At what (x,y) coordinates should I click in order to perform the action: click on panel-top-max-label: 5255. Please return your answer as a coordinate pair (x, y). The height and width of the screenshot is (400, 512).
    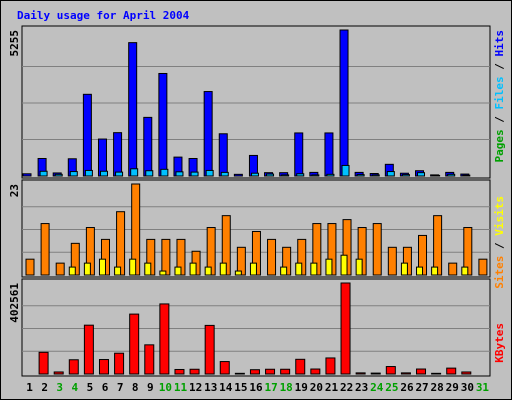
    Looking at the image, I should click on (14, 43).